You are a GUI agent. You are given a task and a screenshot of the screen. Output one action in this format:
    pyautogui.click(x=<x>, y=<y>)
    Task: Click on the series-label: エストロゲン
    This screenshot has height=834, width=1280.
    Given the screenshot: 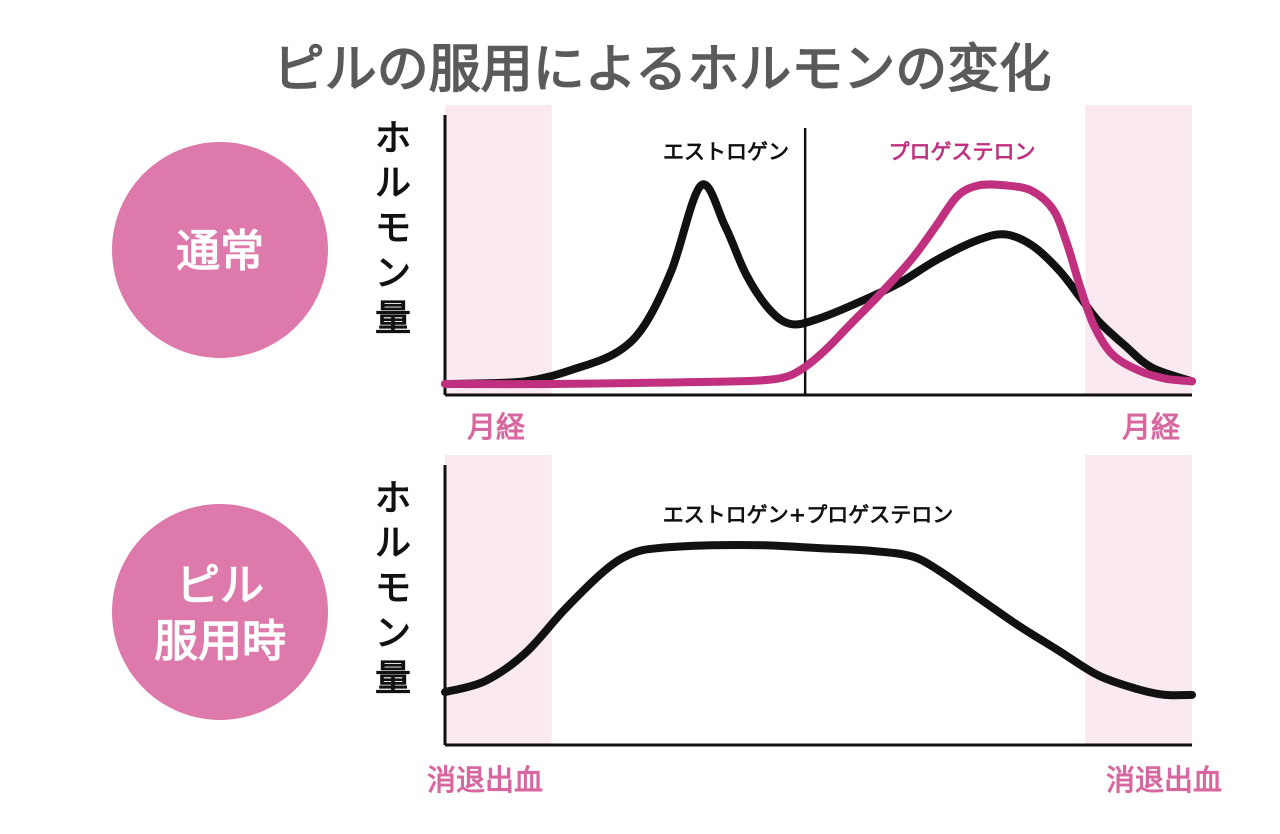 What is the action you would take?
    pyautogui.click(x=726, y=152)
    